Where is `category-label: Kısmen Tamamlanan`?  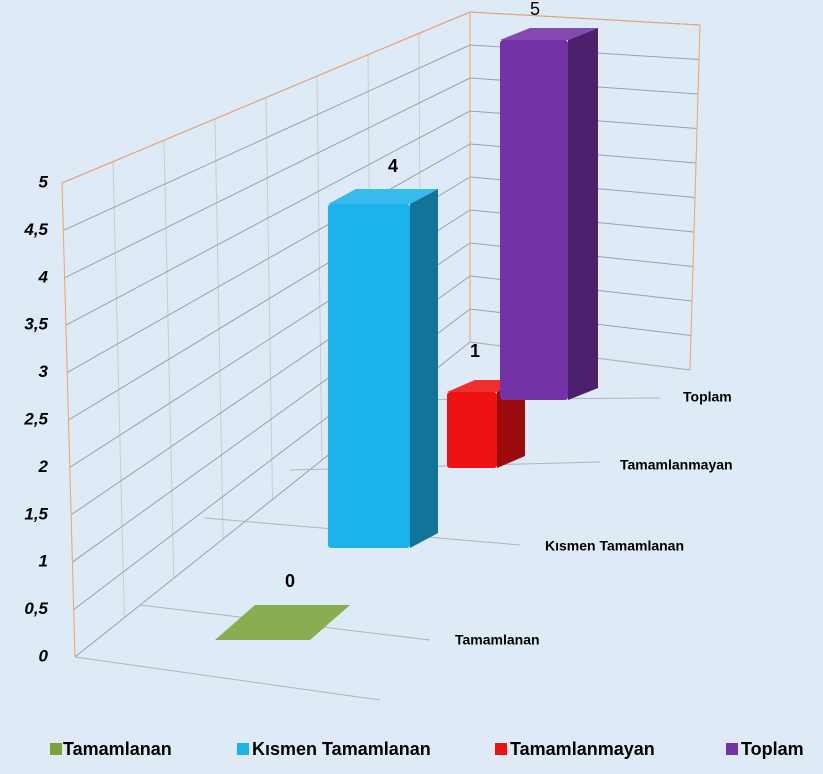
category-label: Kısmen Tamamlanan is located at coordinates (614, 546).